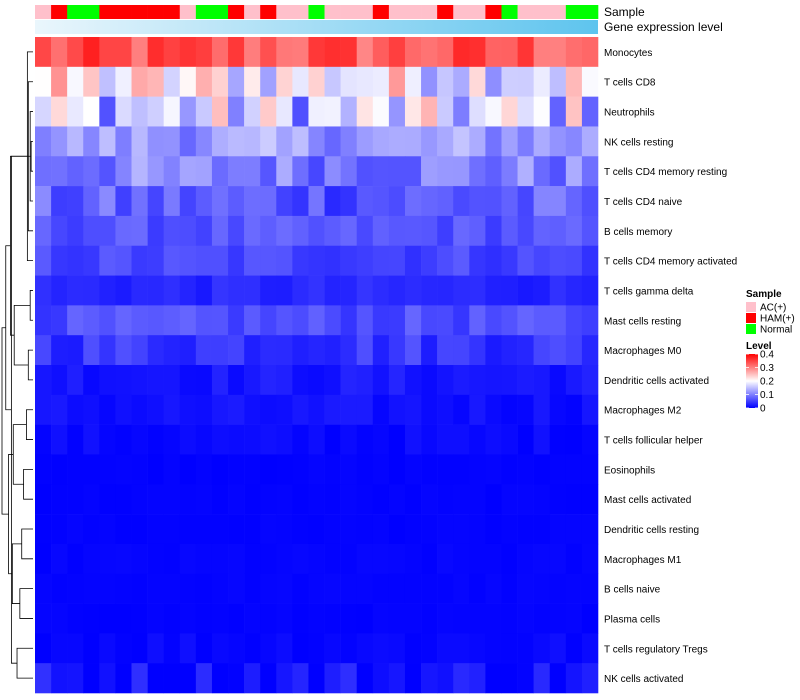 Image resolution: width=800 pixels, height=700 pixels. Describe the element at coordinates (316, 27) in the screenshot. I see `expression-annotation-bar` at that location.